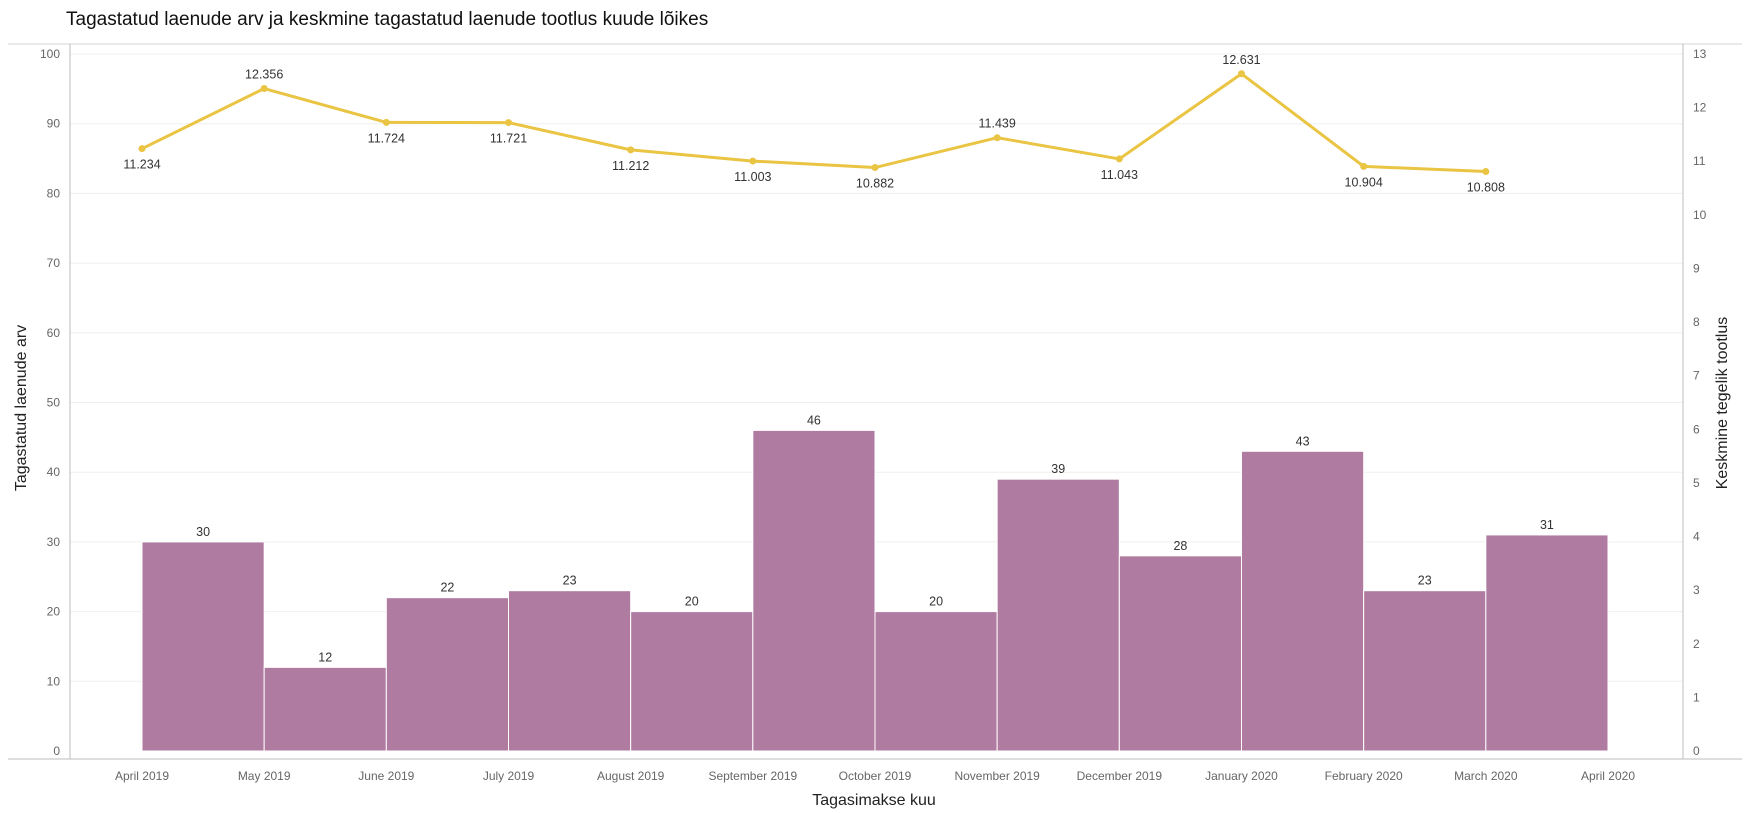  I want to click on x-tick-label: November 2019, so click(997, 776).